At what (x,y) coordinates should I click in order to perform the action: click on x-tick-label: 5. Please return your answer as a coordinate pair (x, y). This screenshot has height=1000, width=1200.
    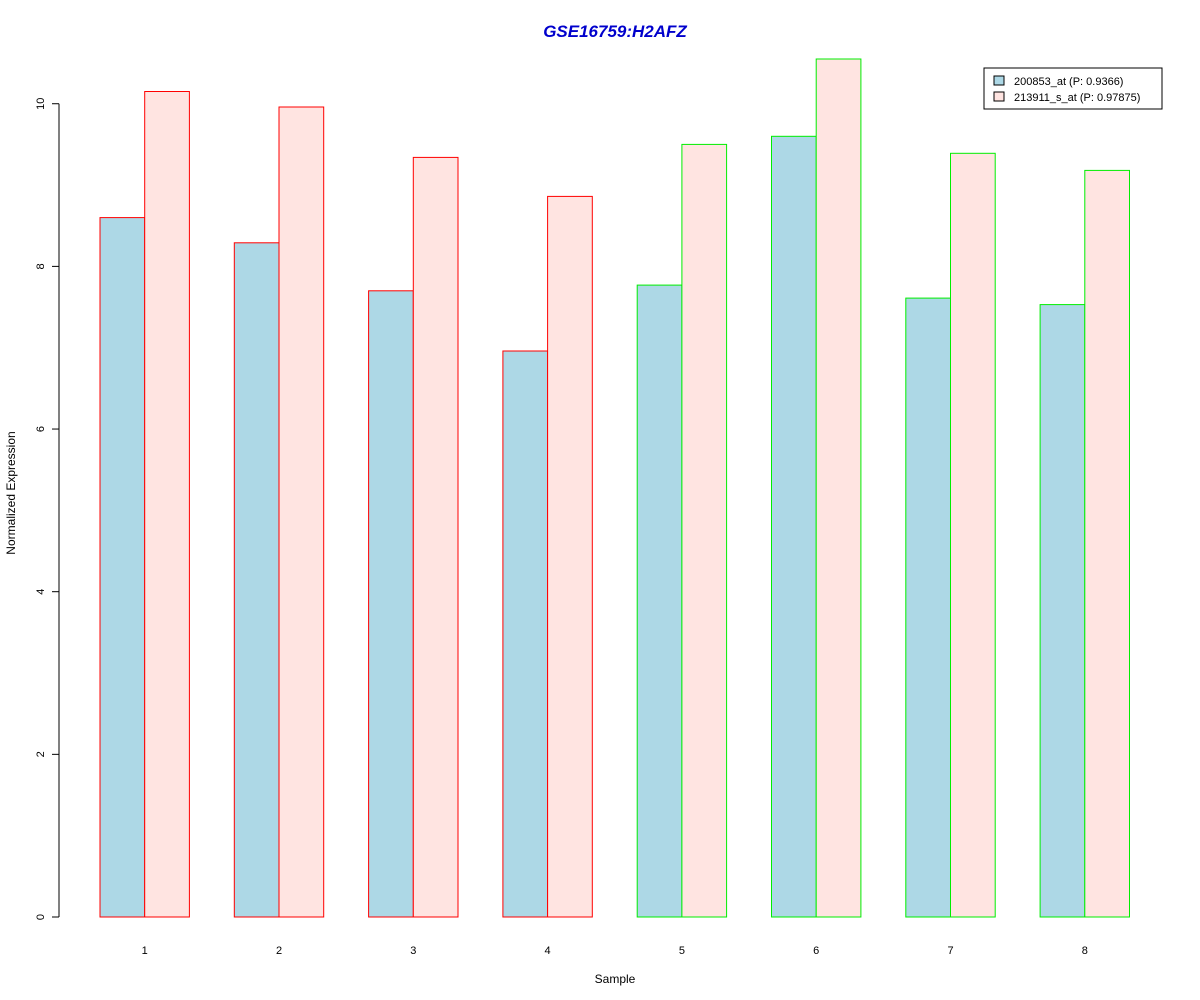
    Looking at the image, I should click on (682, 951).